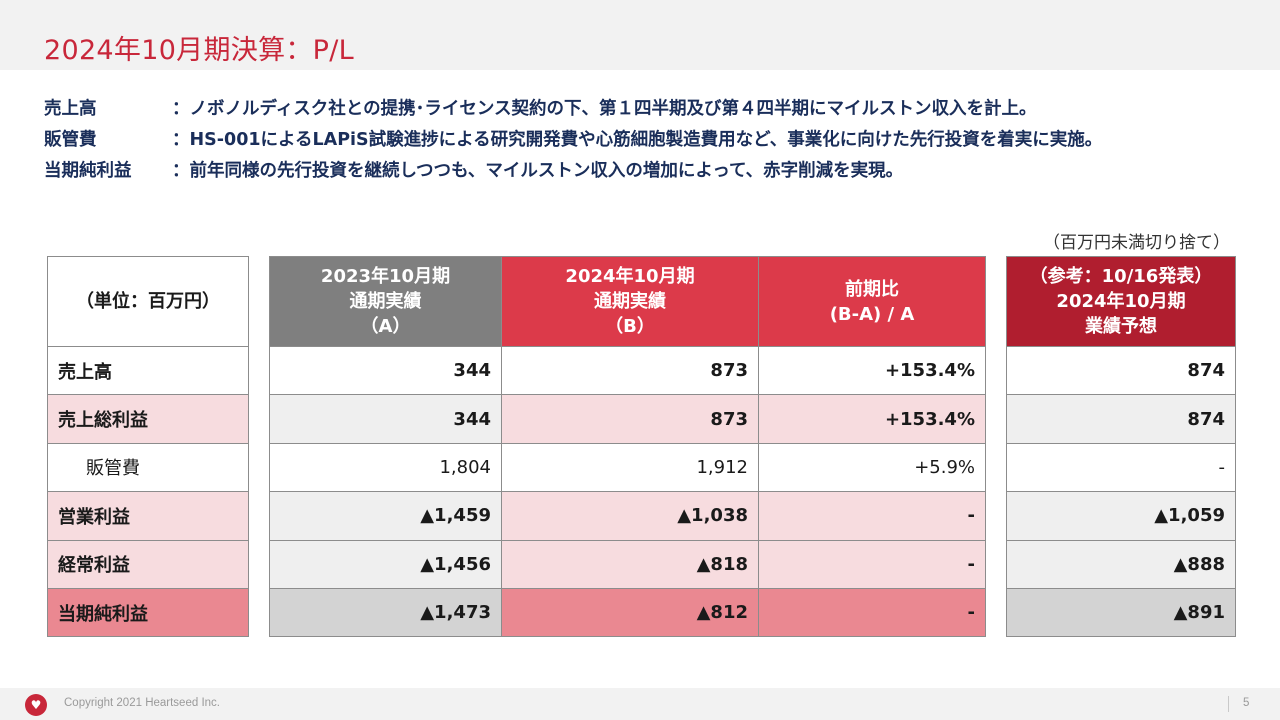 The width and height of the screenshot is (1280, 720). I want to click on page-divider, so click(1228, 704).